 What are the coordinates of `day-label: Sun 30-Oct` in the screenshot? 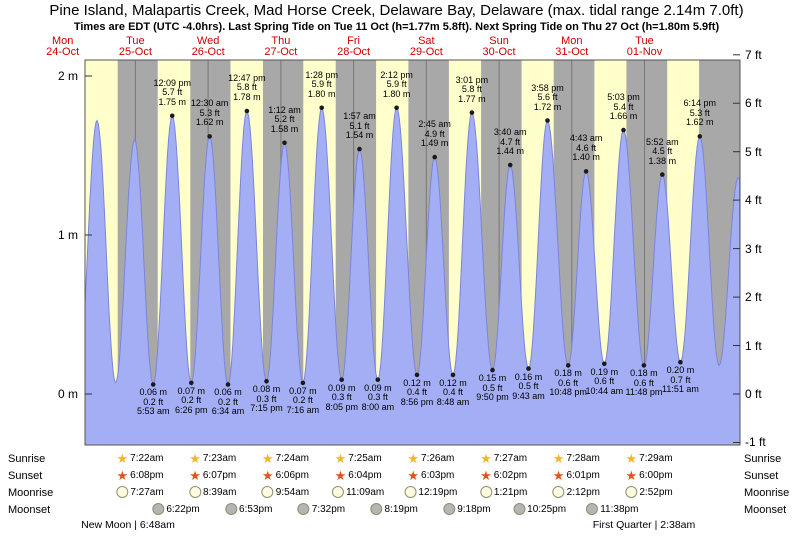 It's located at (499, 46).